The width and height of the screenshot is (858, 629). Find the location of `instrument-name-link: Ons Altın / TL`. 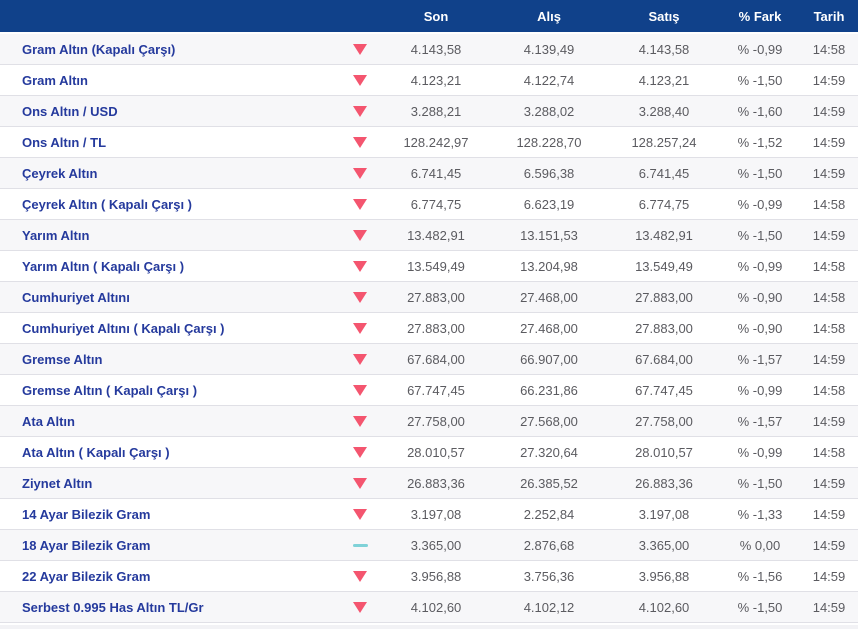

instrument-name-link: Ons Altın / TL is located at coordinates (64, 142).